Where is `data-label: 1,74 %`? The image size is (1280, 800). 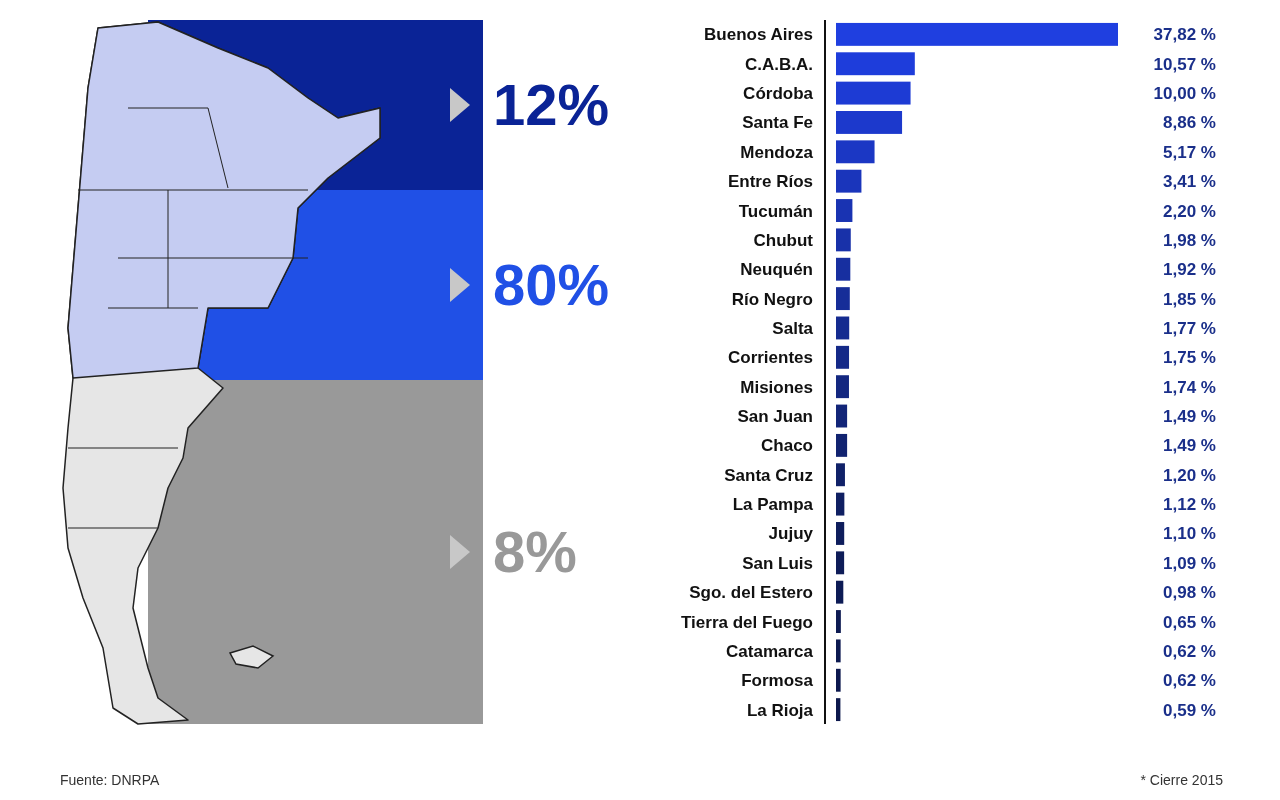
data-label: 1,74 % is located at coordinates (1189, 387).